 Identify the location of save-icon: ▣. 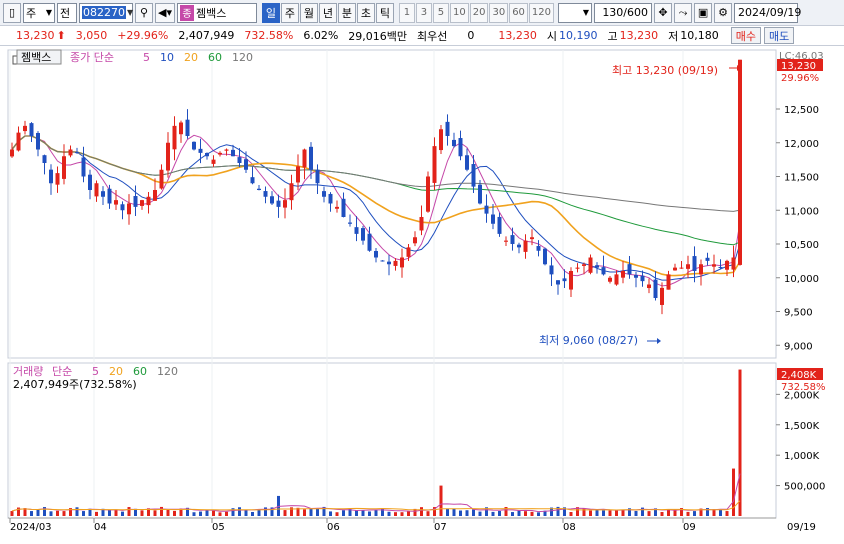
(703, 12).